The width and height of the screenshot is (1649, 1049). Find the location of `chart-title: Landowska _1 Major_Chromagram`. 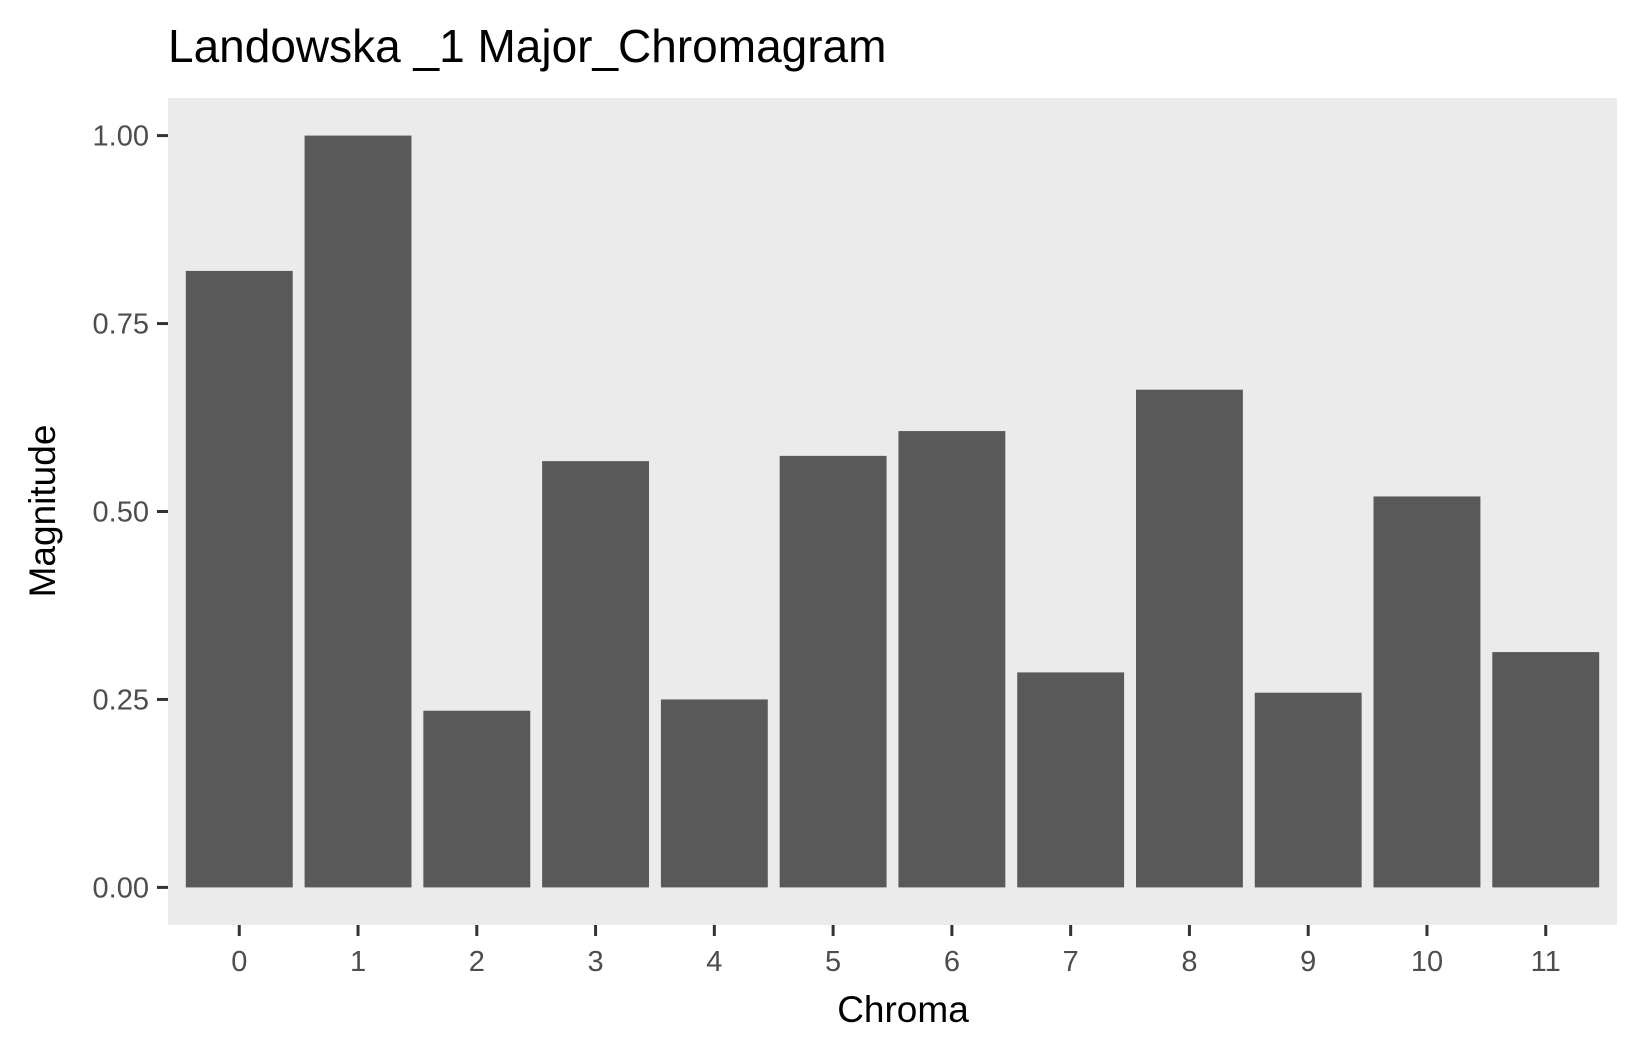

chart-title: Landowska _1 Major_Chromagram is located at coordinates (527, 46).